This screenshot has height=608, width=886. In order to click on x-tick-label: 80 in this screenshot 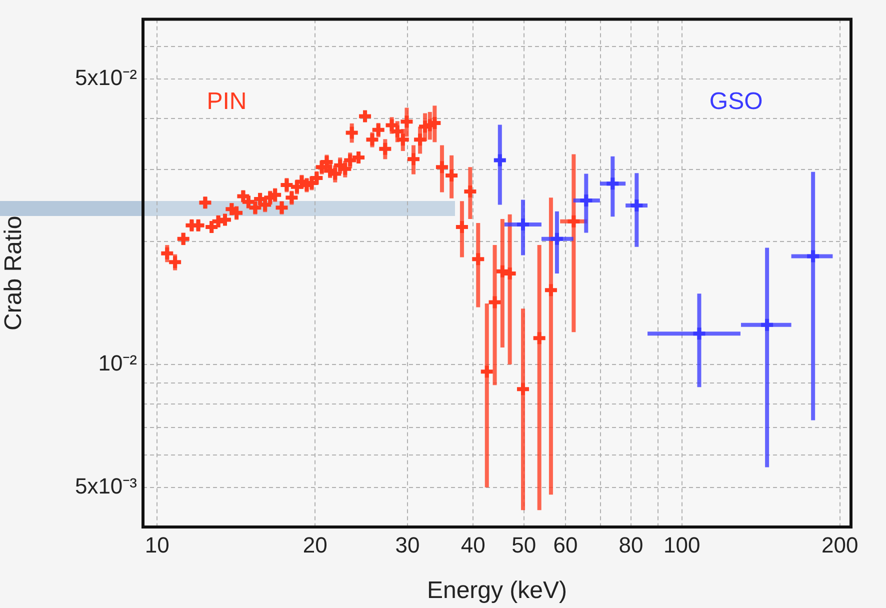, I will do `click(631, 545)`.